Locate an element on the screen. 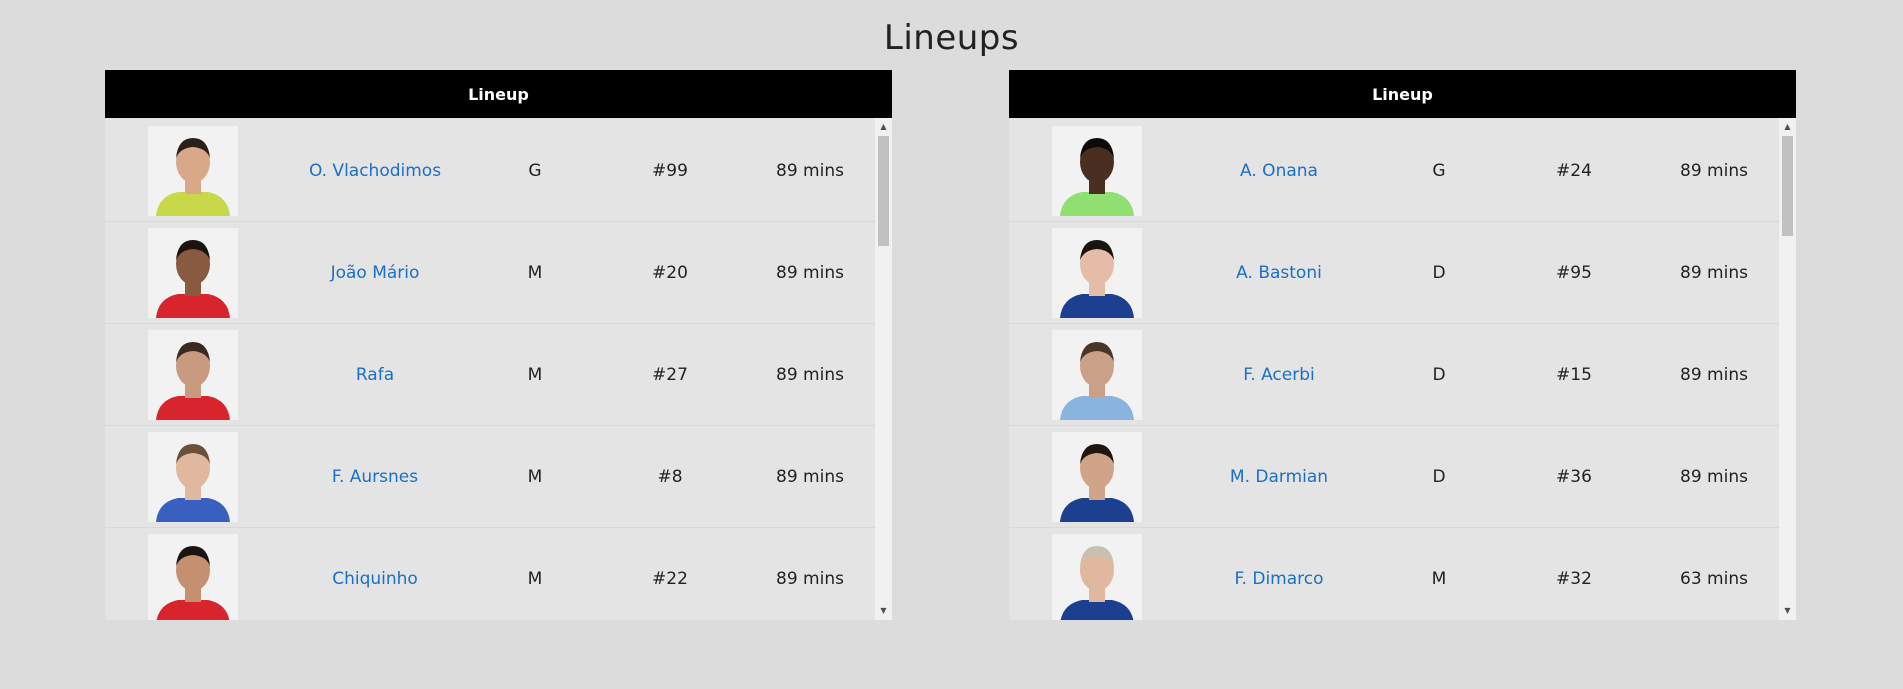  player-name-link: Chiquinho is located at coordinates (375, 578).